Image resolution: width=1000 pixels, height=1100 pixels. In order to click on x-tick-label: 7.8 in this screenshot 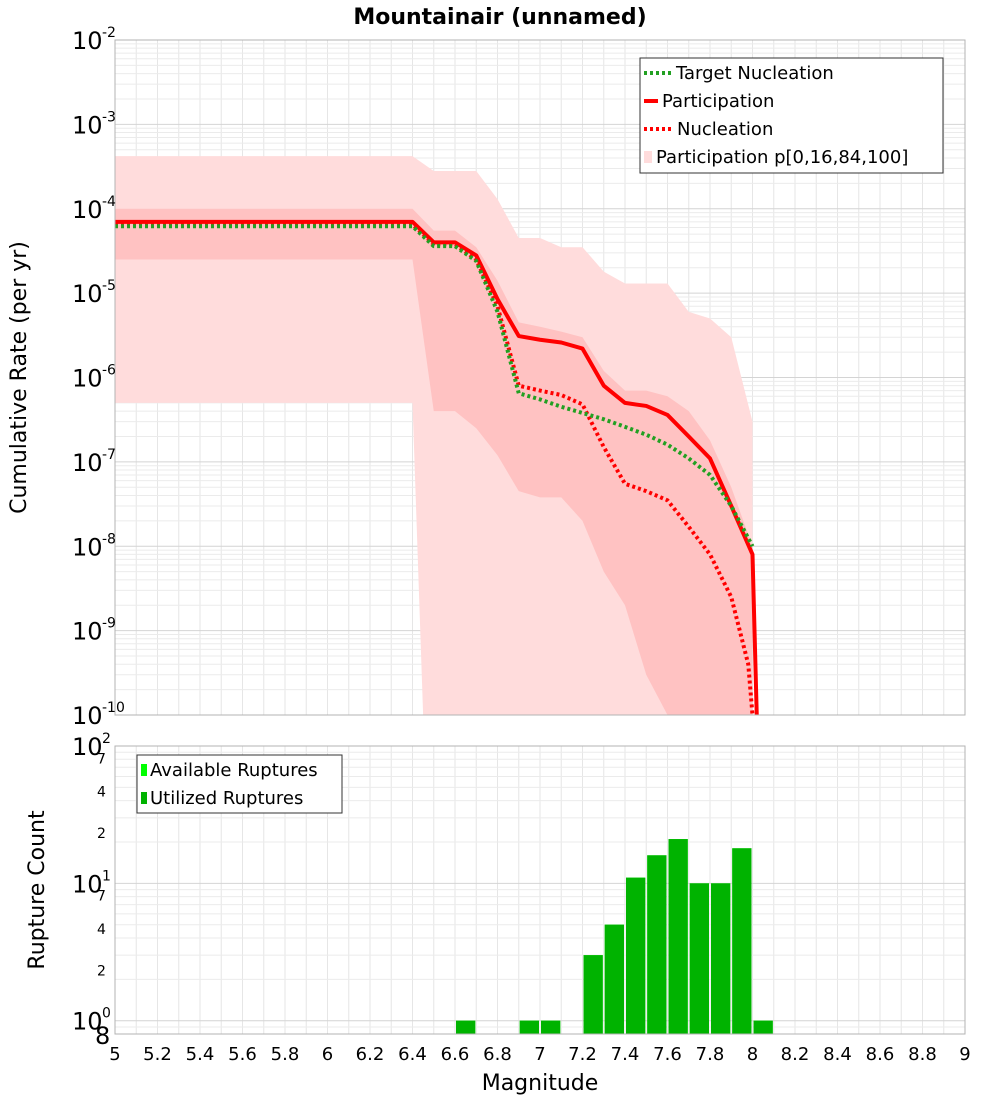, I will do `click(710, 1054)`.